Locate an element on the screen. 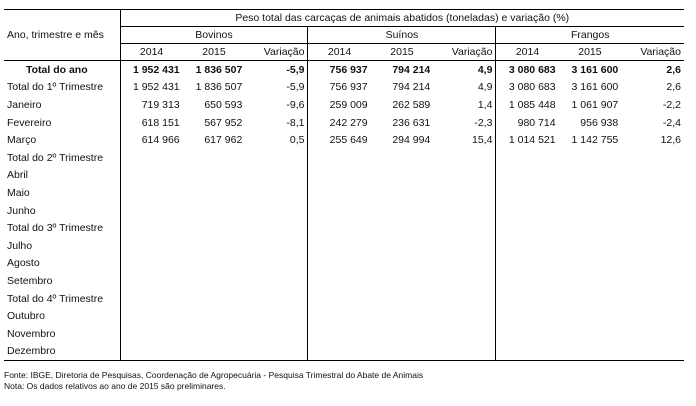 The image size is (696, 406). table-row: Abril is located at coordinates (344, 175).